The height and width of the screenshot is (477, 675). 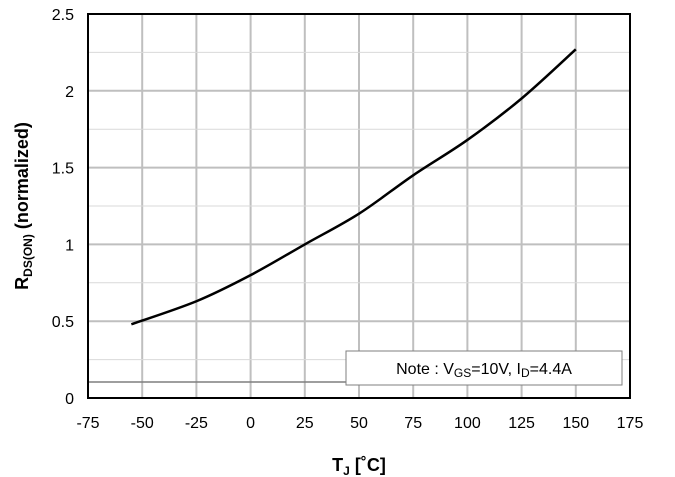 I want to click on y-tick-label: 0, so click(x=69, y=399).